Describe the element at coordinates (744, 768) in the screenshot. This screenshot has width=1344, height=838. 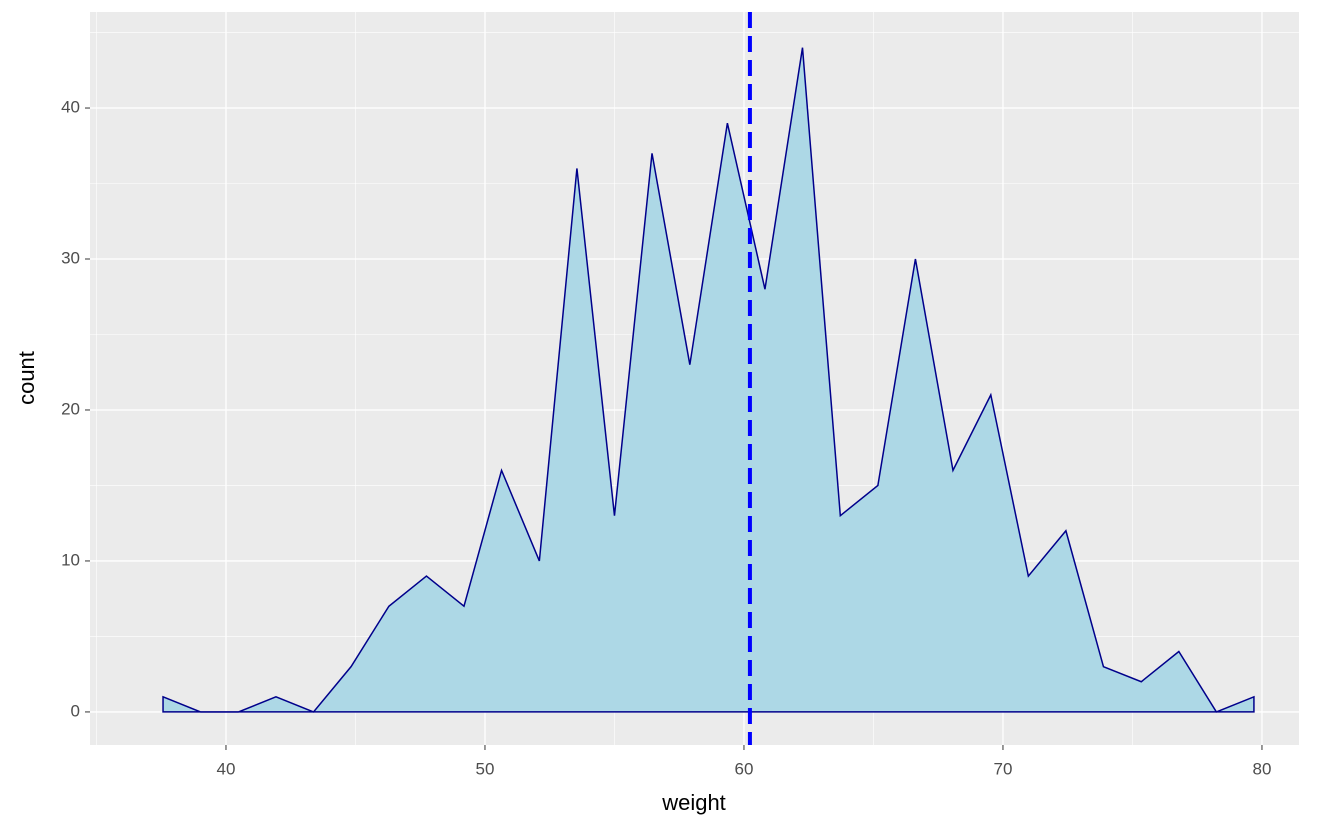
I see `x-tick-label: 60` at that location.